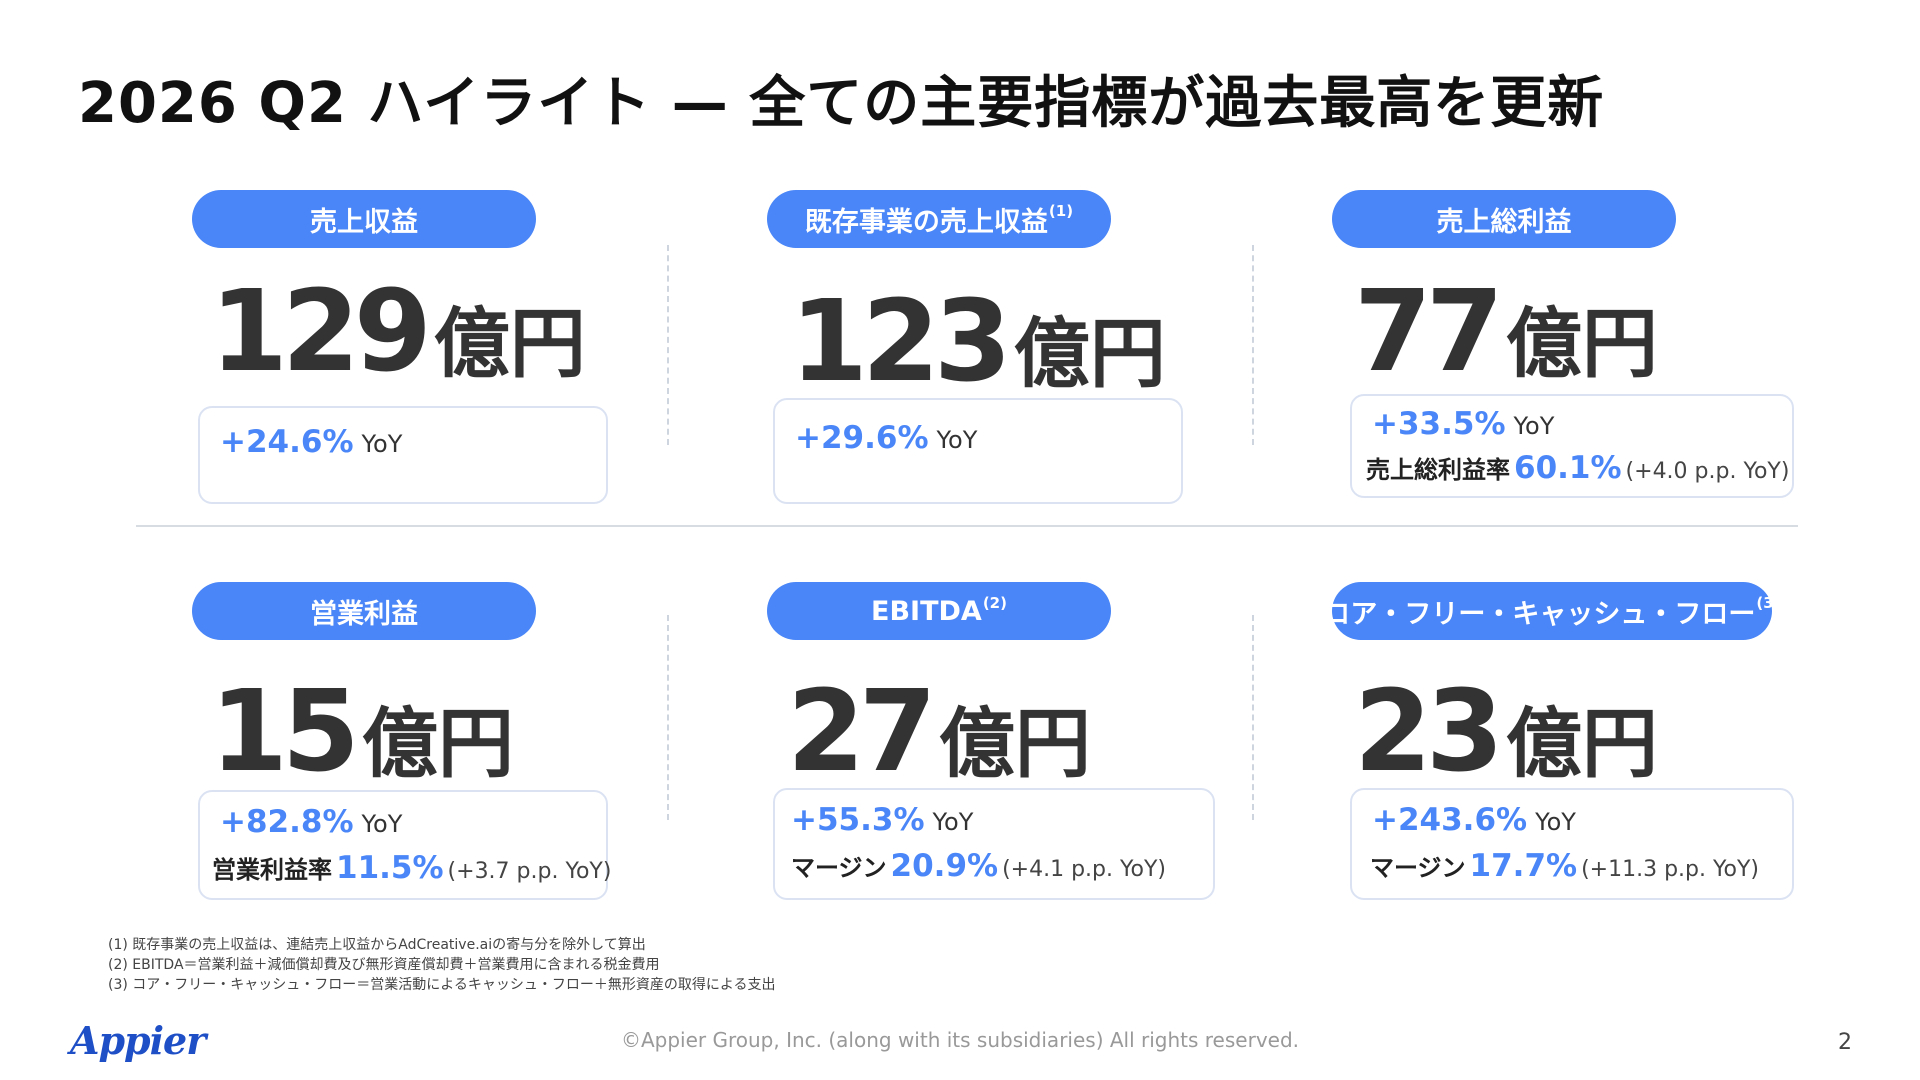 This screenshot has width=1920, height=1080. I want to click on metric-detail-box: +33.5% YoY 売上総利益率 60.1% (+4.0 p.p. YoY), so click(1572, 446).